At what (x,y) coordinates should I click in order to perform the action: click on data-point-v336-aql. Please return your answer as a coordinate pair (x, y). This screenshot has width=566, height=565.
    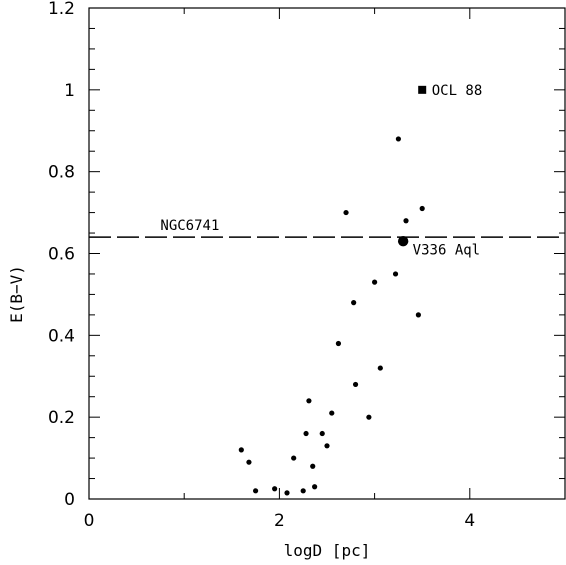
    Looking at the image, I should click on (403, 241).